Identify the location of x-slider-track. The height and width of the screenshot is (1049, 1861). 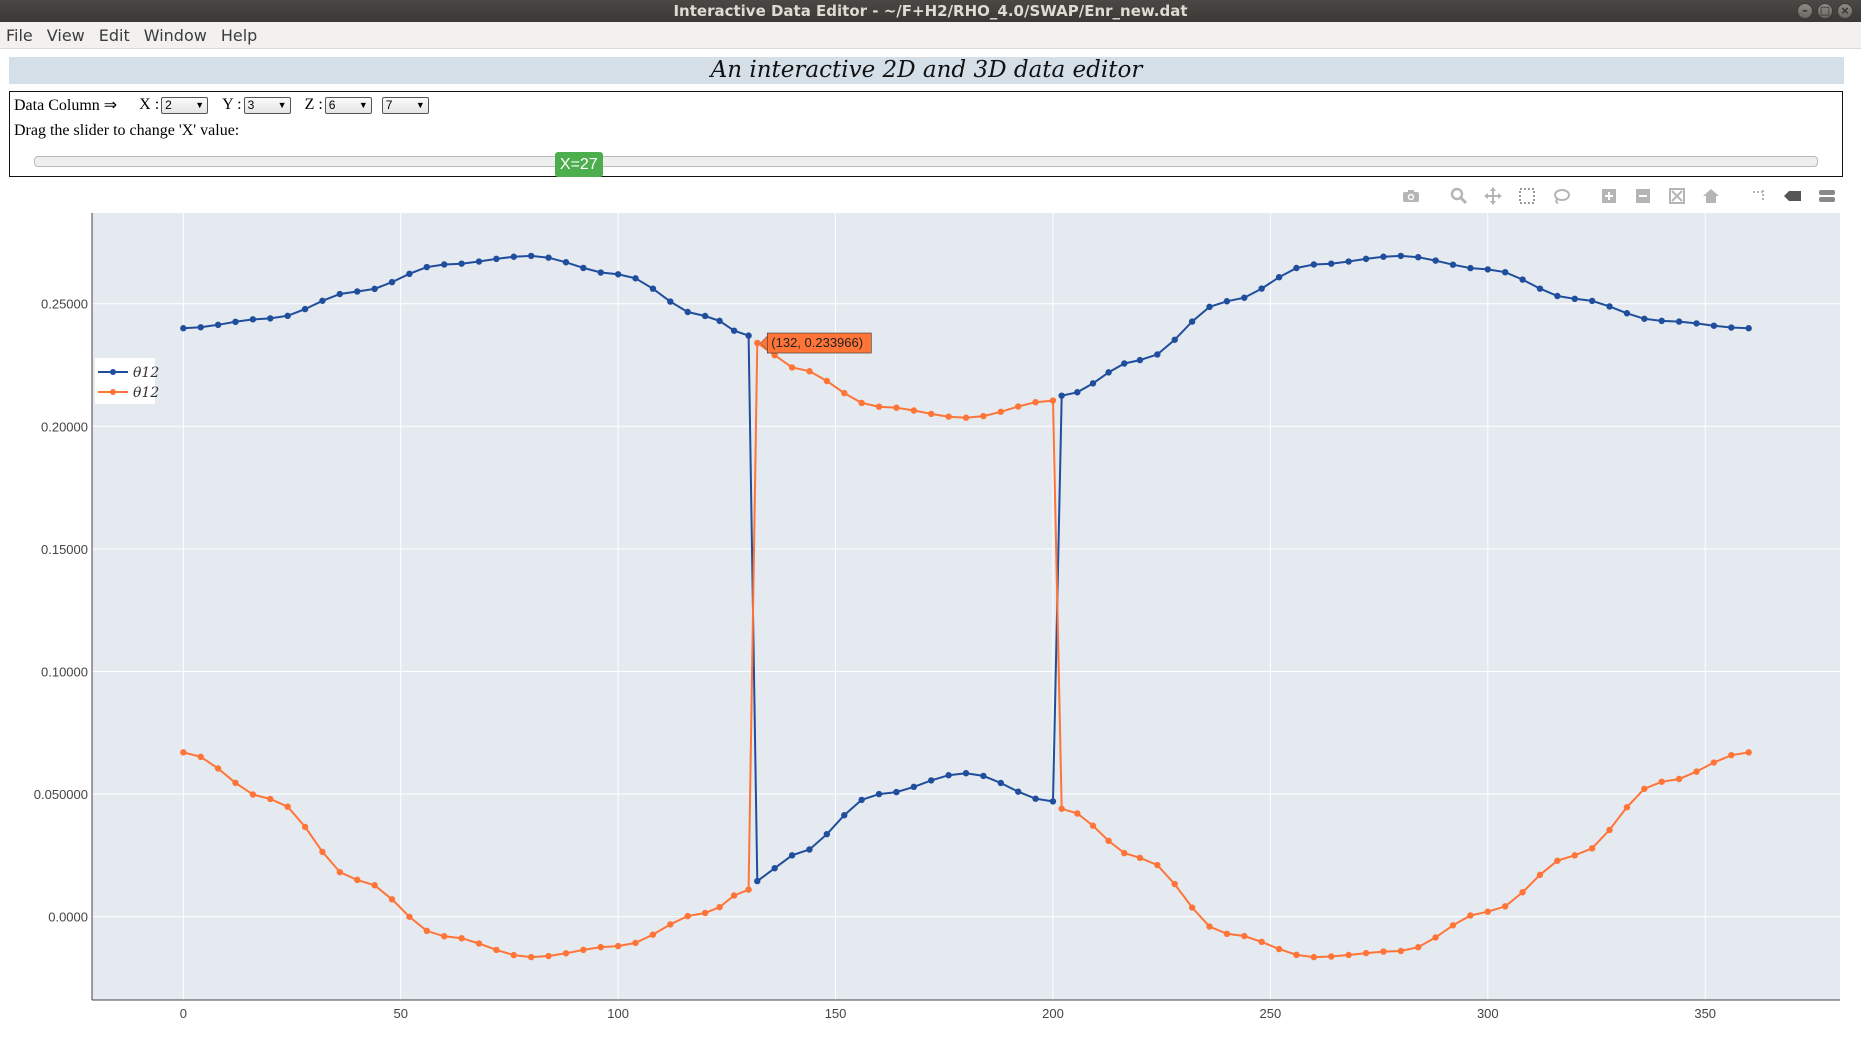
(926, 161).